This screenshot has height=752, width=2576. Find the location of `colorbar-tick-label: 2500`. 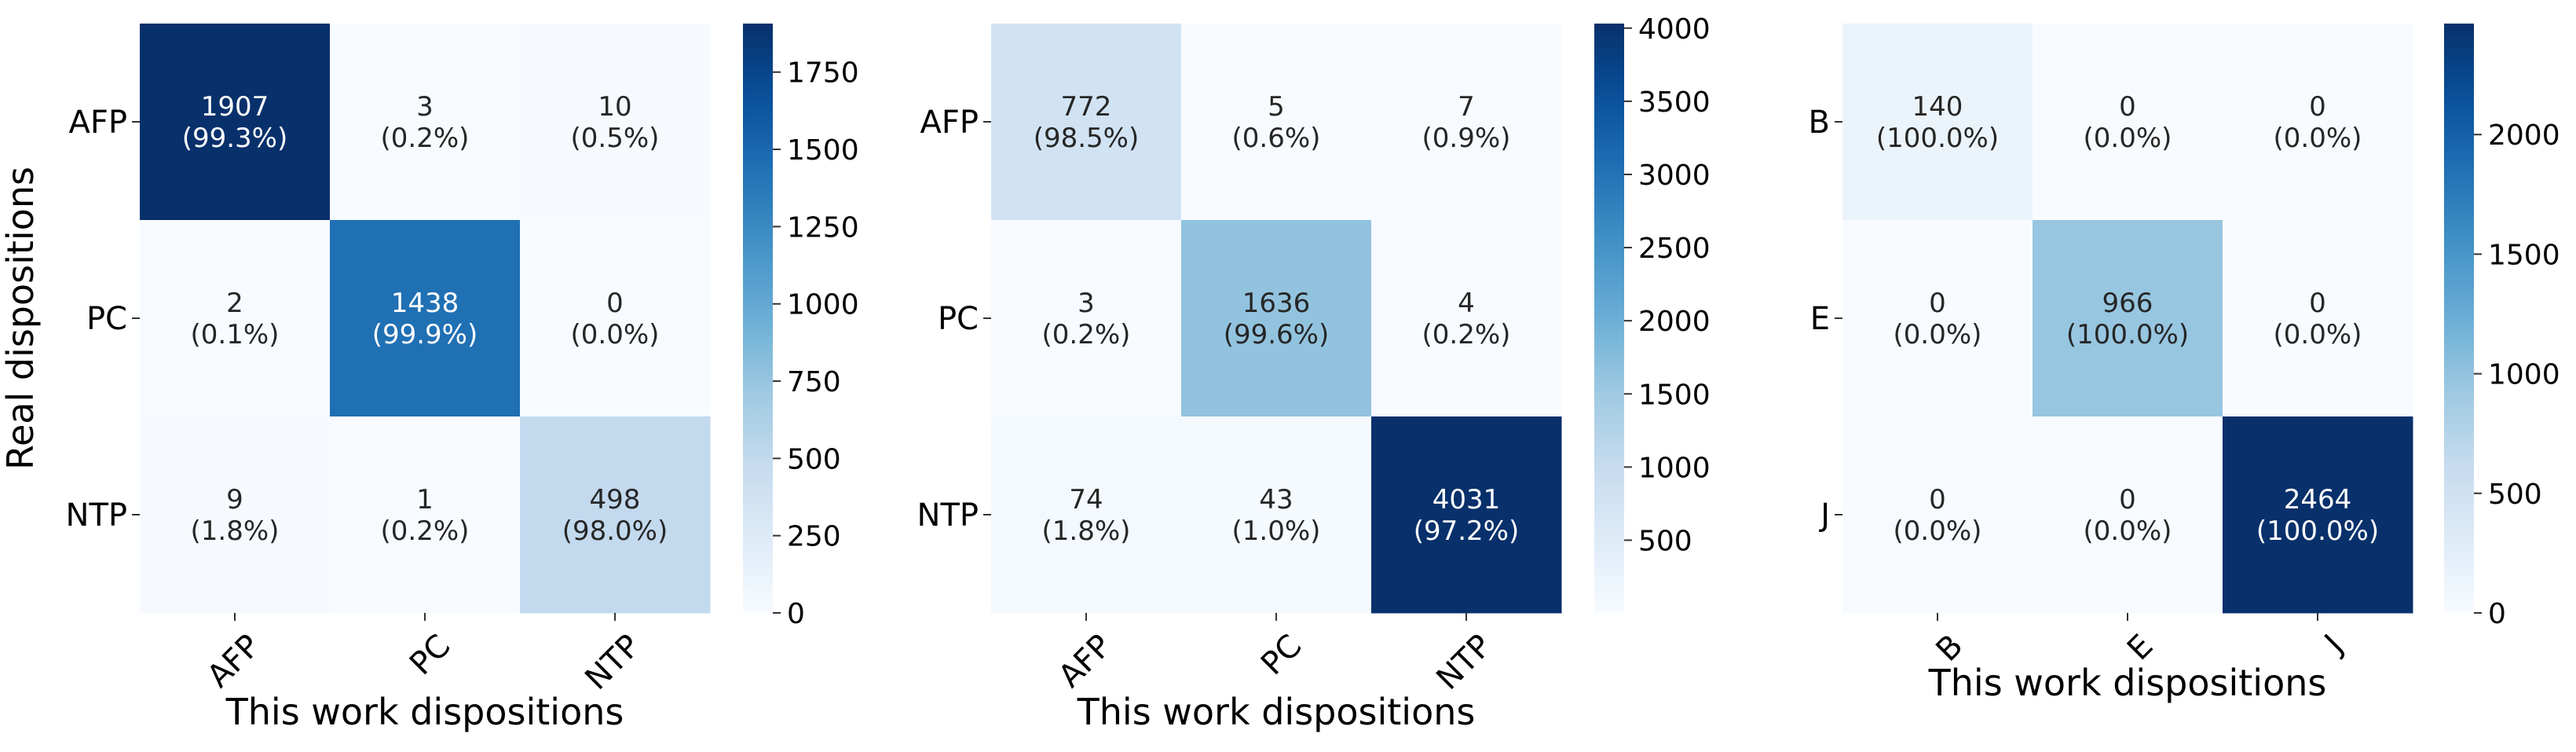

colorbar-tick-label: 2500 is located at coordinates (1675, 249).